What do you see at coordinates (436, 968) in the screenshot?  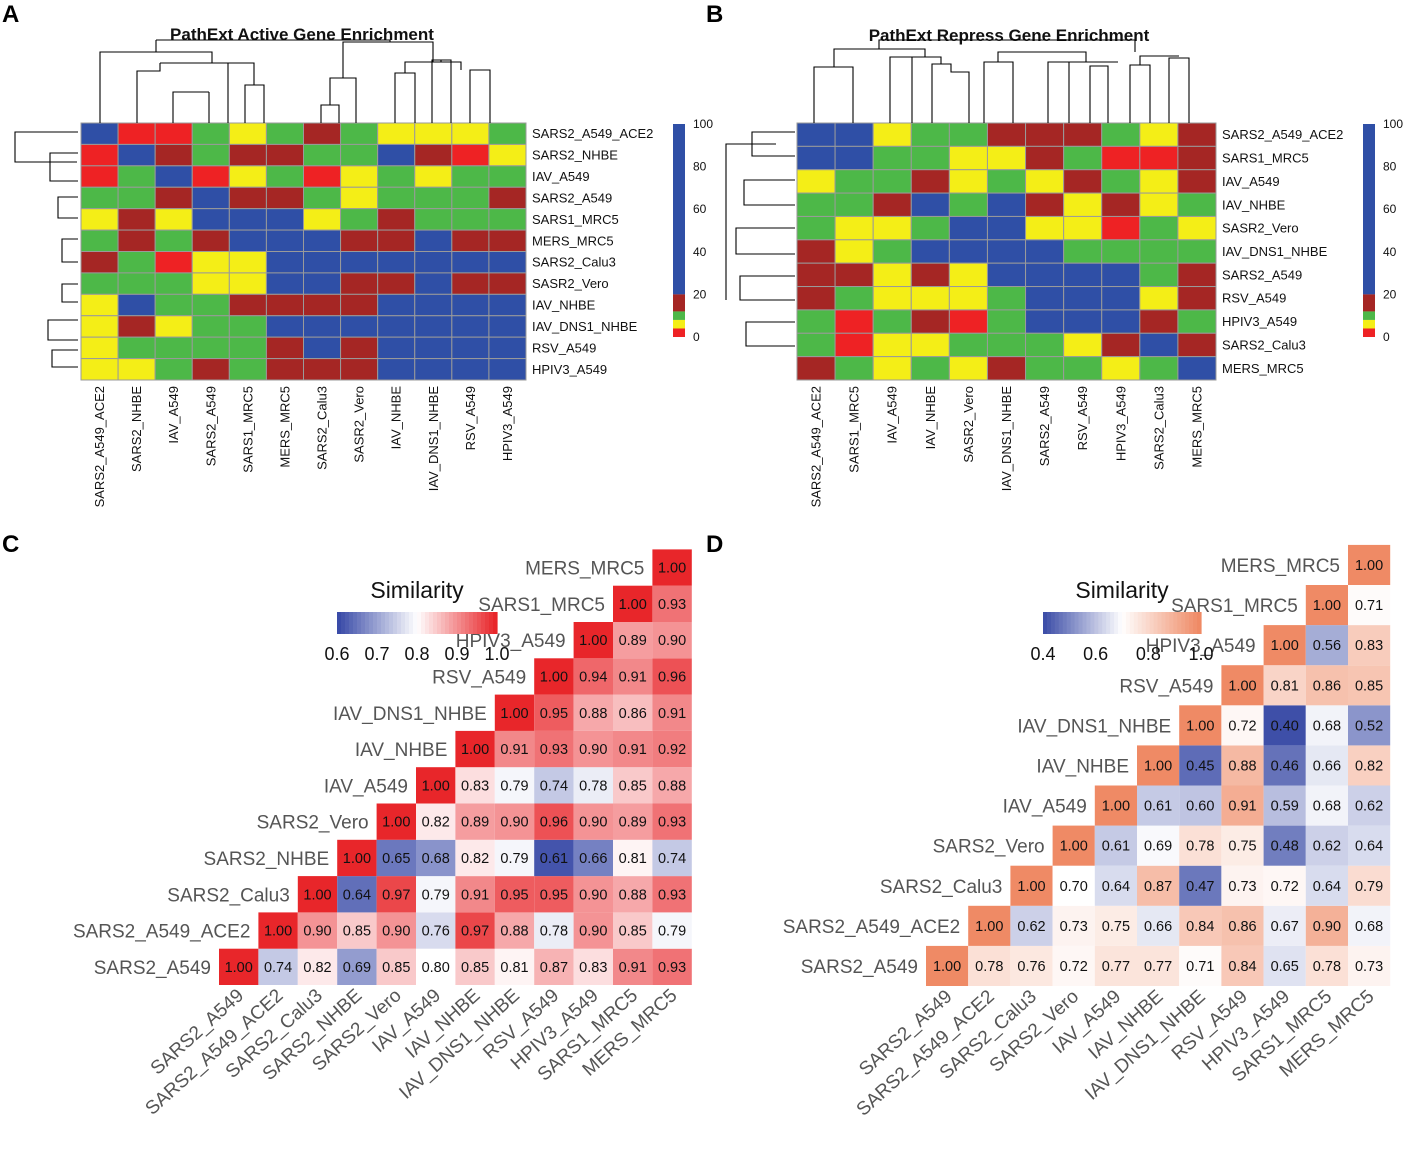 I see `similarity-value: 0.80` at bounding box center [436, 968].